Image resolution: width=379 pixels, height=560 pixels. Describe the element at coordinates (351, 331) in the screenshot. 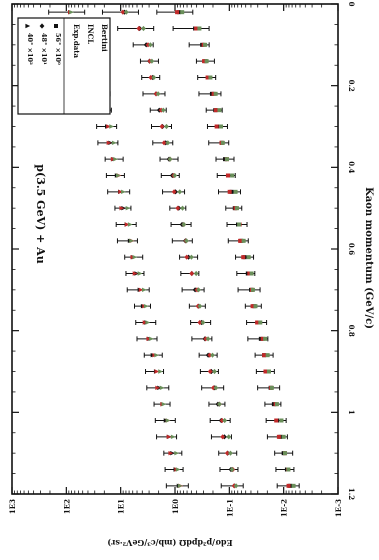

I see `x-tick-label: 0.8` at that location.